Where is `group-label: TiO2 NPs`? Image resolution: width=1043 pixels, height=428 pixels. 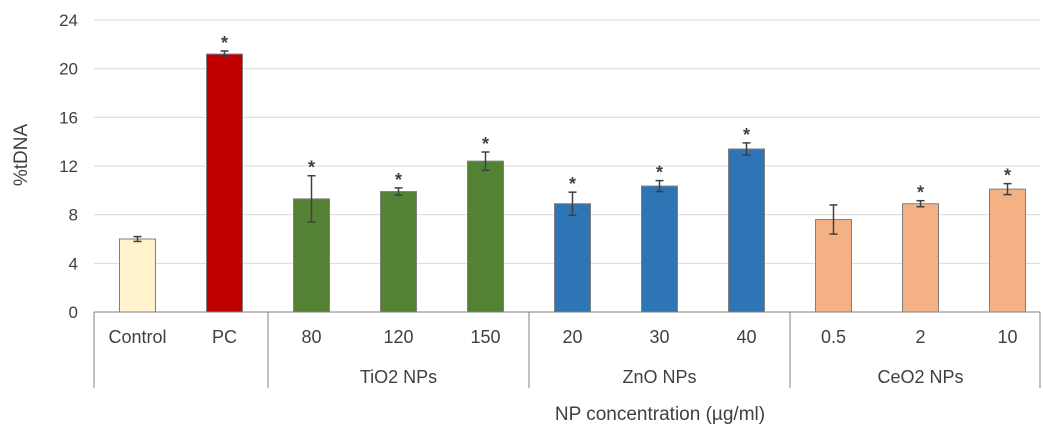 group-label: TiO2 NPs is located at coordinates (398, 377).